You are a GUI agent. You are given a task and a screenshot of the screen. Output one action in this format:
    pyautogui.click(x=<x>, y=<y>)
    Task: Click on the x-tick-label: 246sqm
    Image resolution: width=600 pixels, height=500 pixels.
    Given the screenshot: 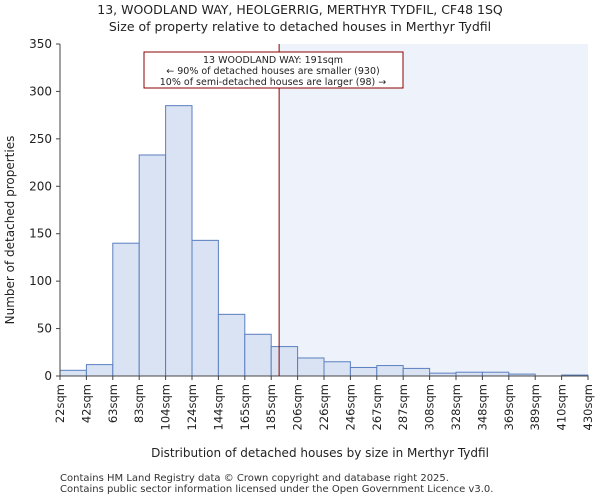 What is the action you would take?
    pyautogui.click(x=350, y=407)
    